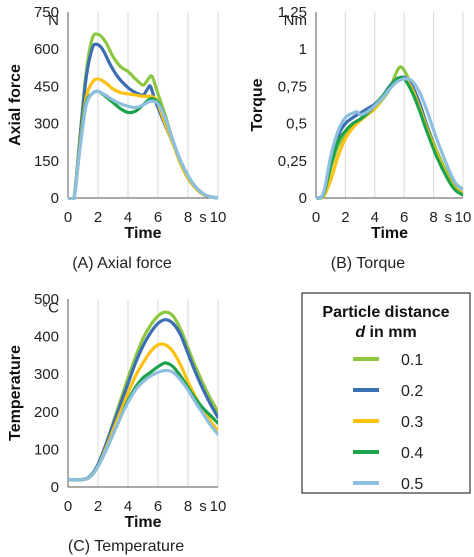 The width and height of the screenshot is (474, 557). I want to click on temperature-x-tick-label: 0, so click(68, 506).